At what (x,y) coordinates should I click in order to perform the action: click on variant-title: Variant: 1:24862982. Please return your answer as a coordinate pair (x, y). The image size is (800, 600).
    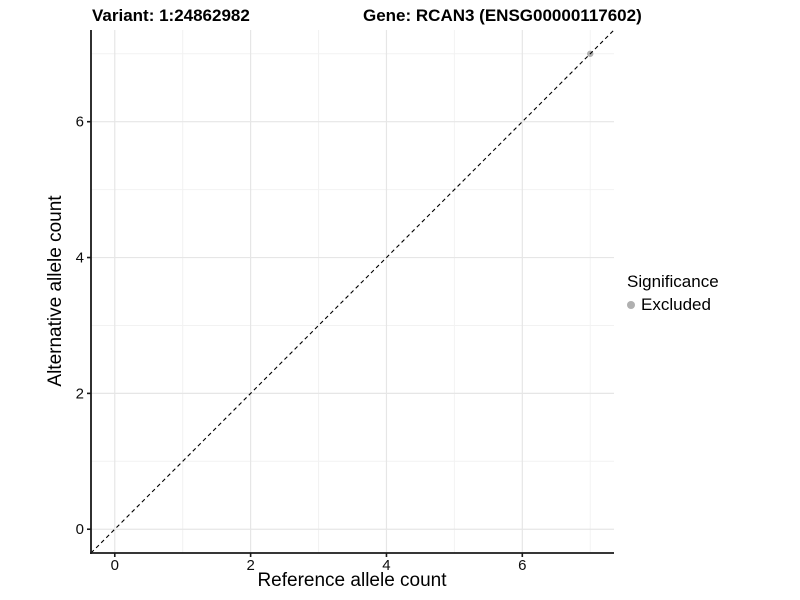
    Looking at the image, I should click on (171, 15).